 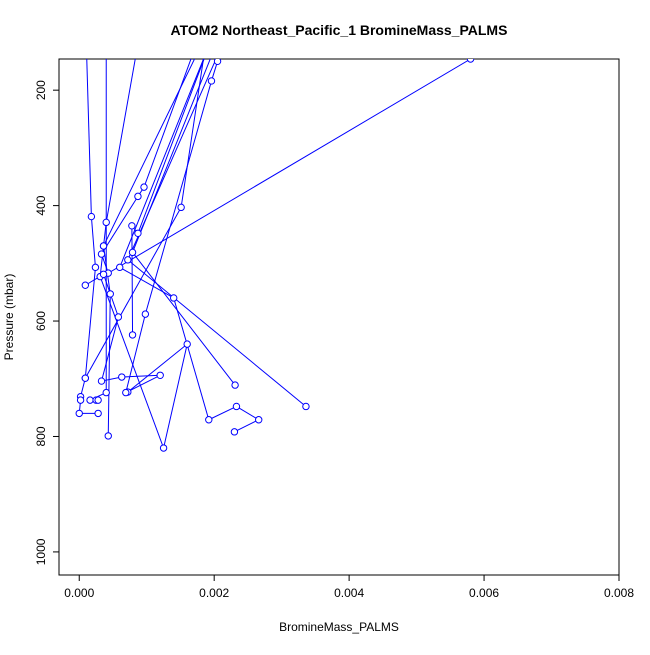 What do you see at coordinates (339, 627) in the screenshot?
I see `x-axis-label: BromineMass_PALMS` at bounding box center [339, 627].